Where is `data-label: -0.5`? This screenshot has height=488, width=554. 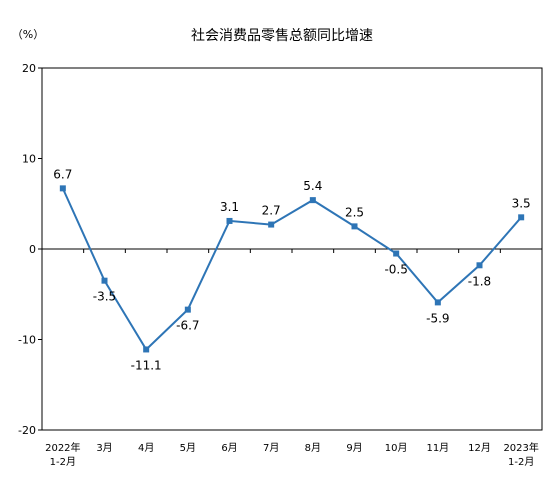
data-label: -0.5 is located at coordinates (395, 270).